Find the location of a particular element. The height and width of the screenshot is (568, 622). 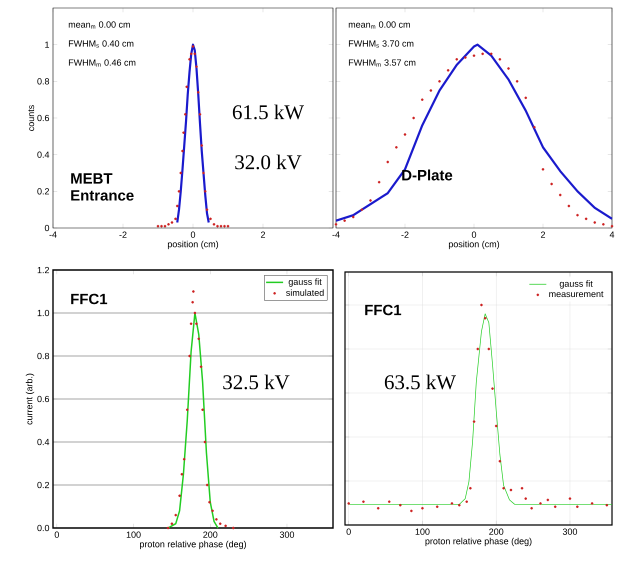

x-tick-label: 300 is located at coordinates (287, 535).